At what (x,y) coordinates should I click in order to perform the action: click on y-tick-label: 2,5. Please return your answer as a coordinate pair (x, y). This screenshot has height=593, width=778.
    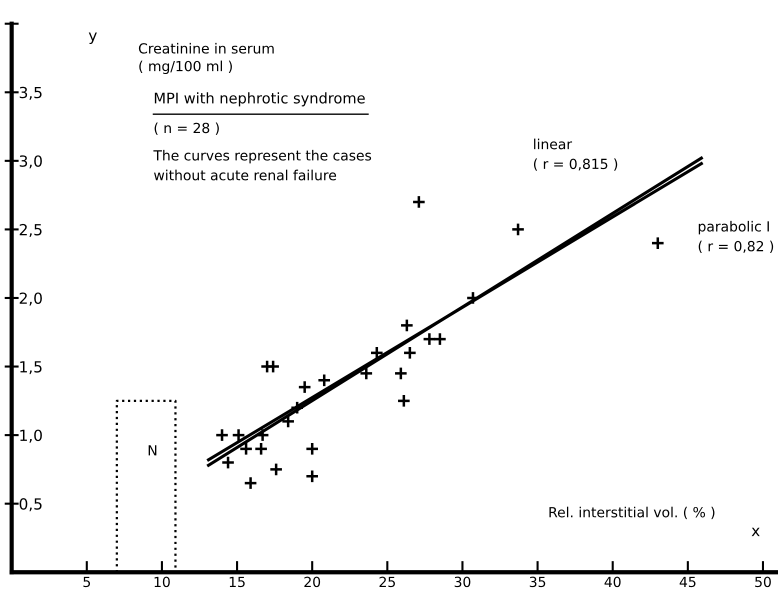
    Looking at the image, I should click on (31, 230).